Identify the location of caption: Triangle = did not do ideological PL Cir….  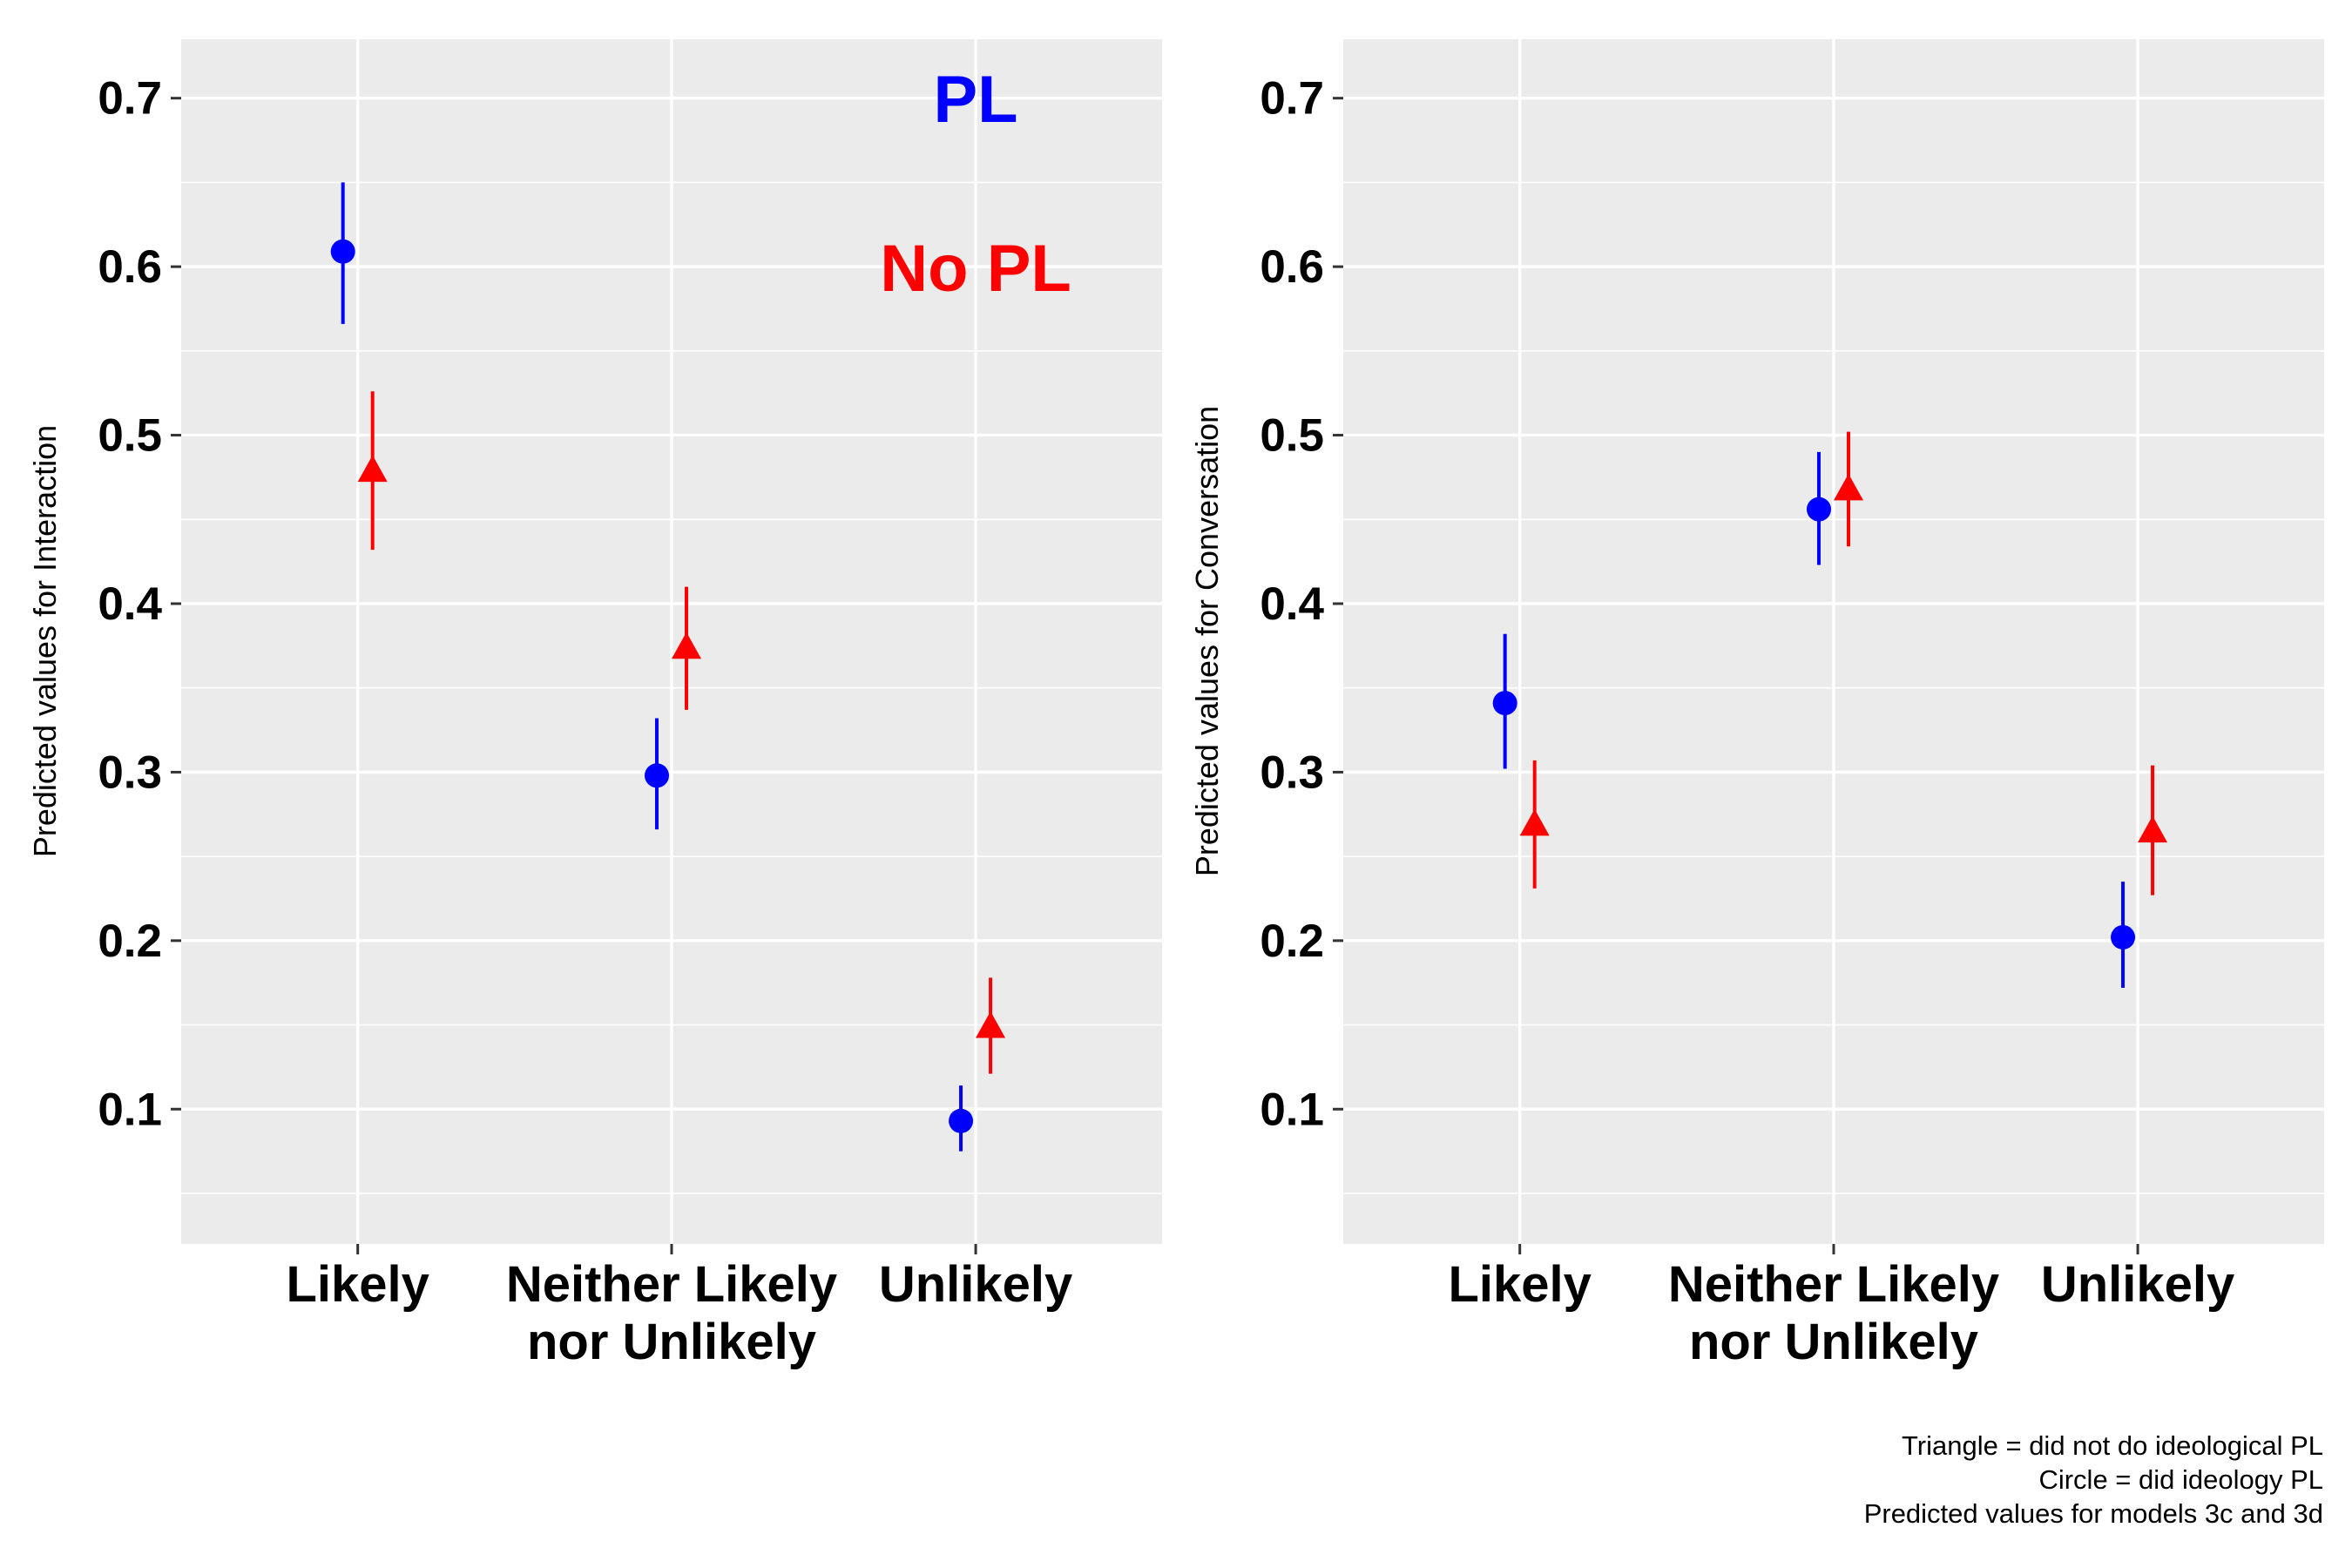
(2093, 1480).